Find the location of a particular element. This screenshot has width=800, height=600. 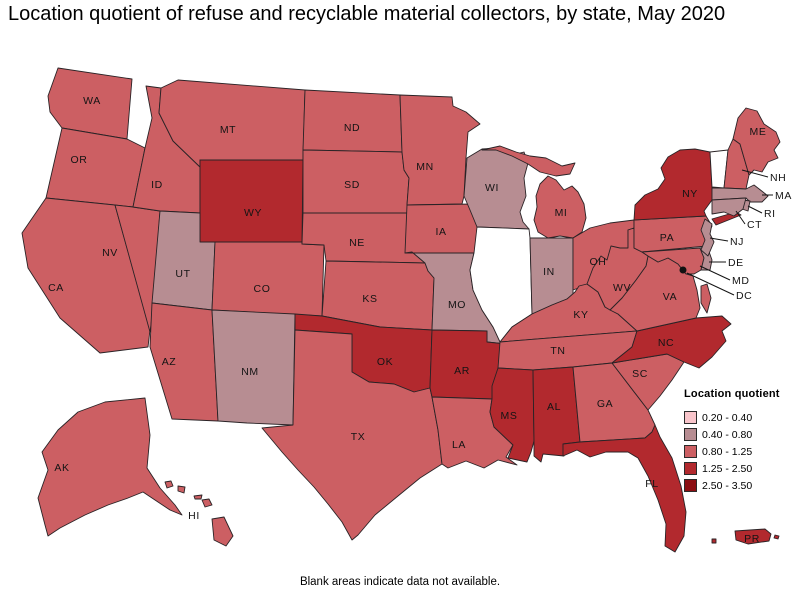

state-HI is located at coordinates (199, 513).